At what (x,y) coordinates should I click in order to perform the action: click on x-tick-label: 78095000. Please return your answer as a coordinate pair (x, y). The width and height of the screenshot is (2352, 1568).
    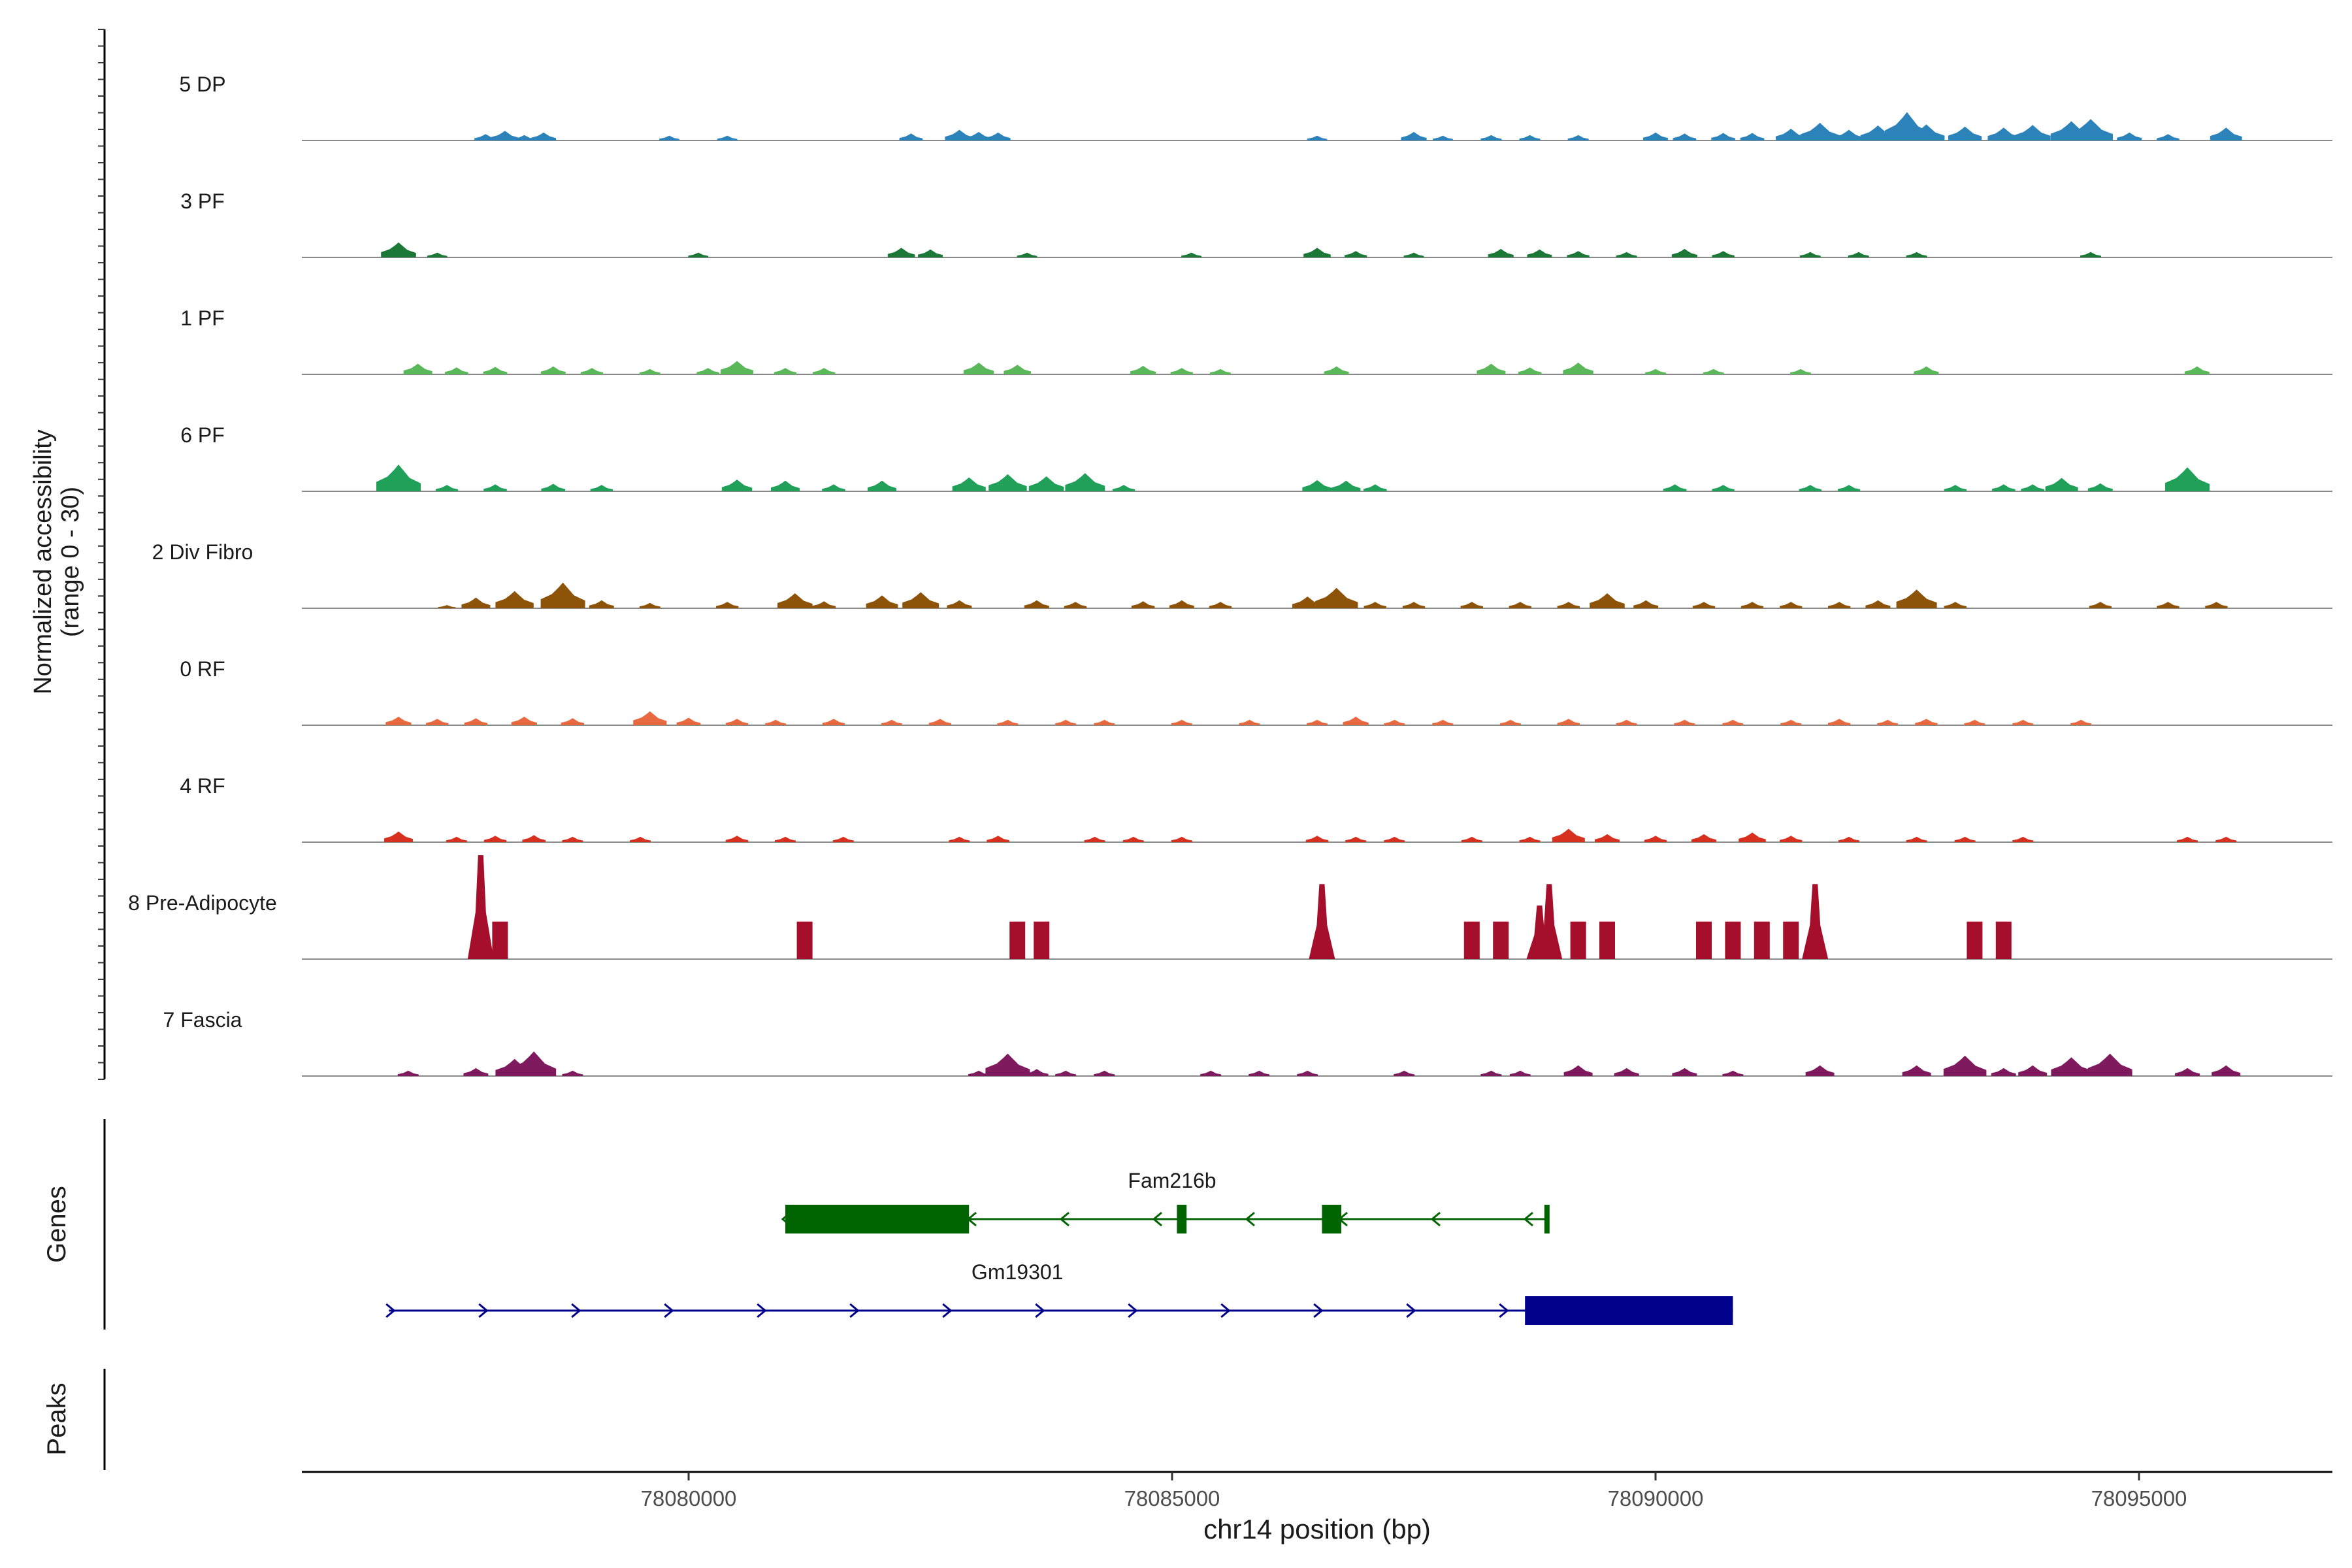
    Looking at the image, I should click on (2139, 1498).